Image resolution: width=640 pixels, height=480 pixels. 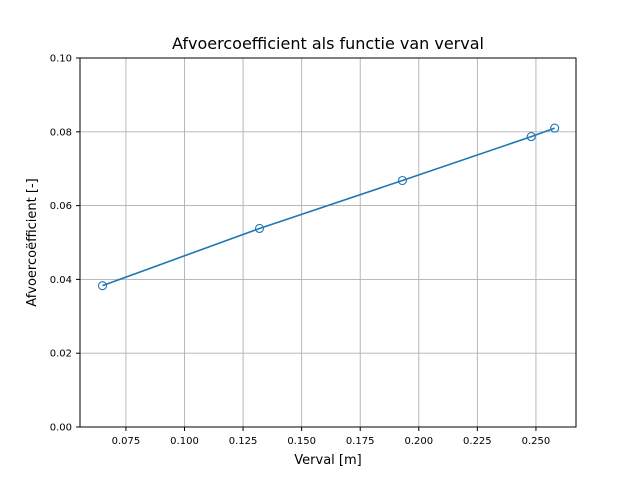 What do you see at coordinates (327, 460) in the screenshot?
I see `x-axis-label: Verval [m]` at bounding box center [327, 460].